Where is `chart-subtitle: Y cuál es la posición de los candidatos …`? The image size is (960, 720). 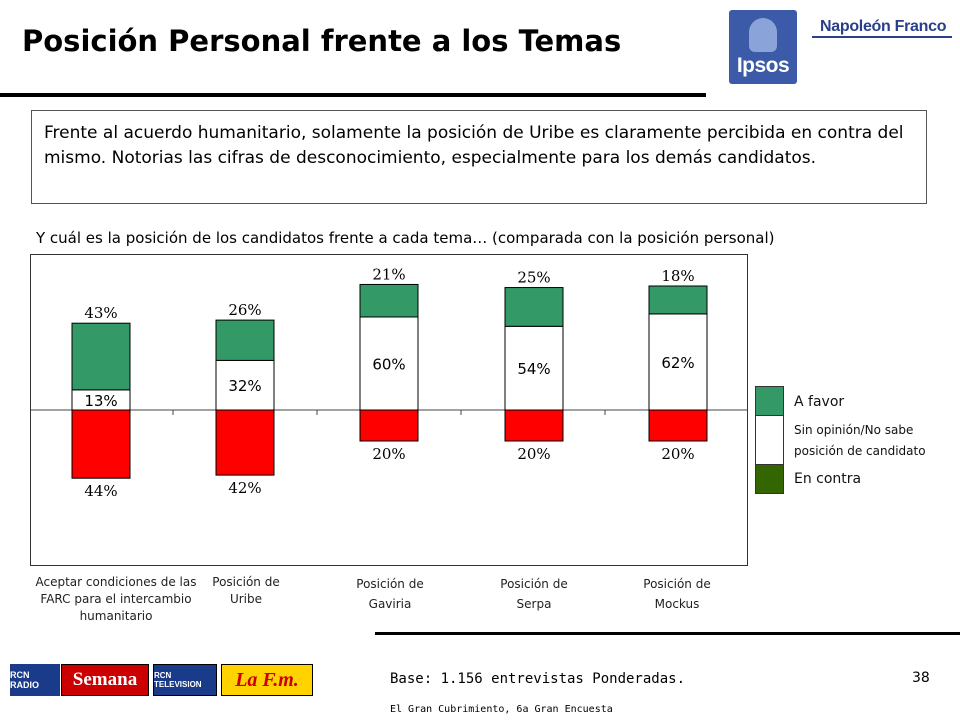 chart-subtitle: Y cuál es la posición de los candidatos … is located at coordinates (405, 238).